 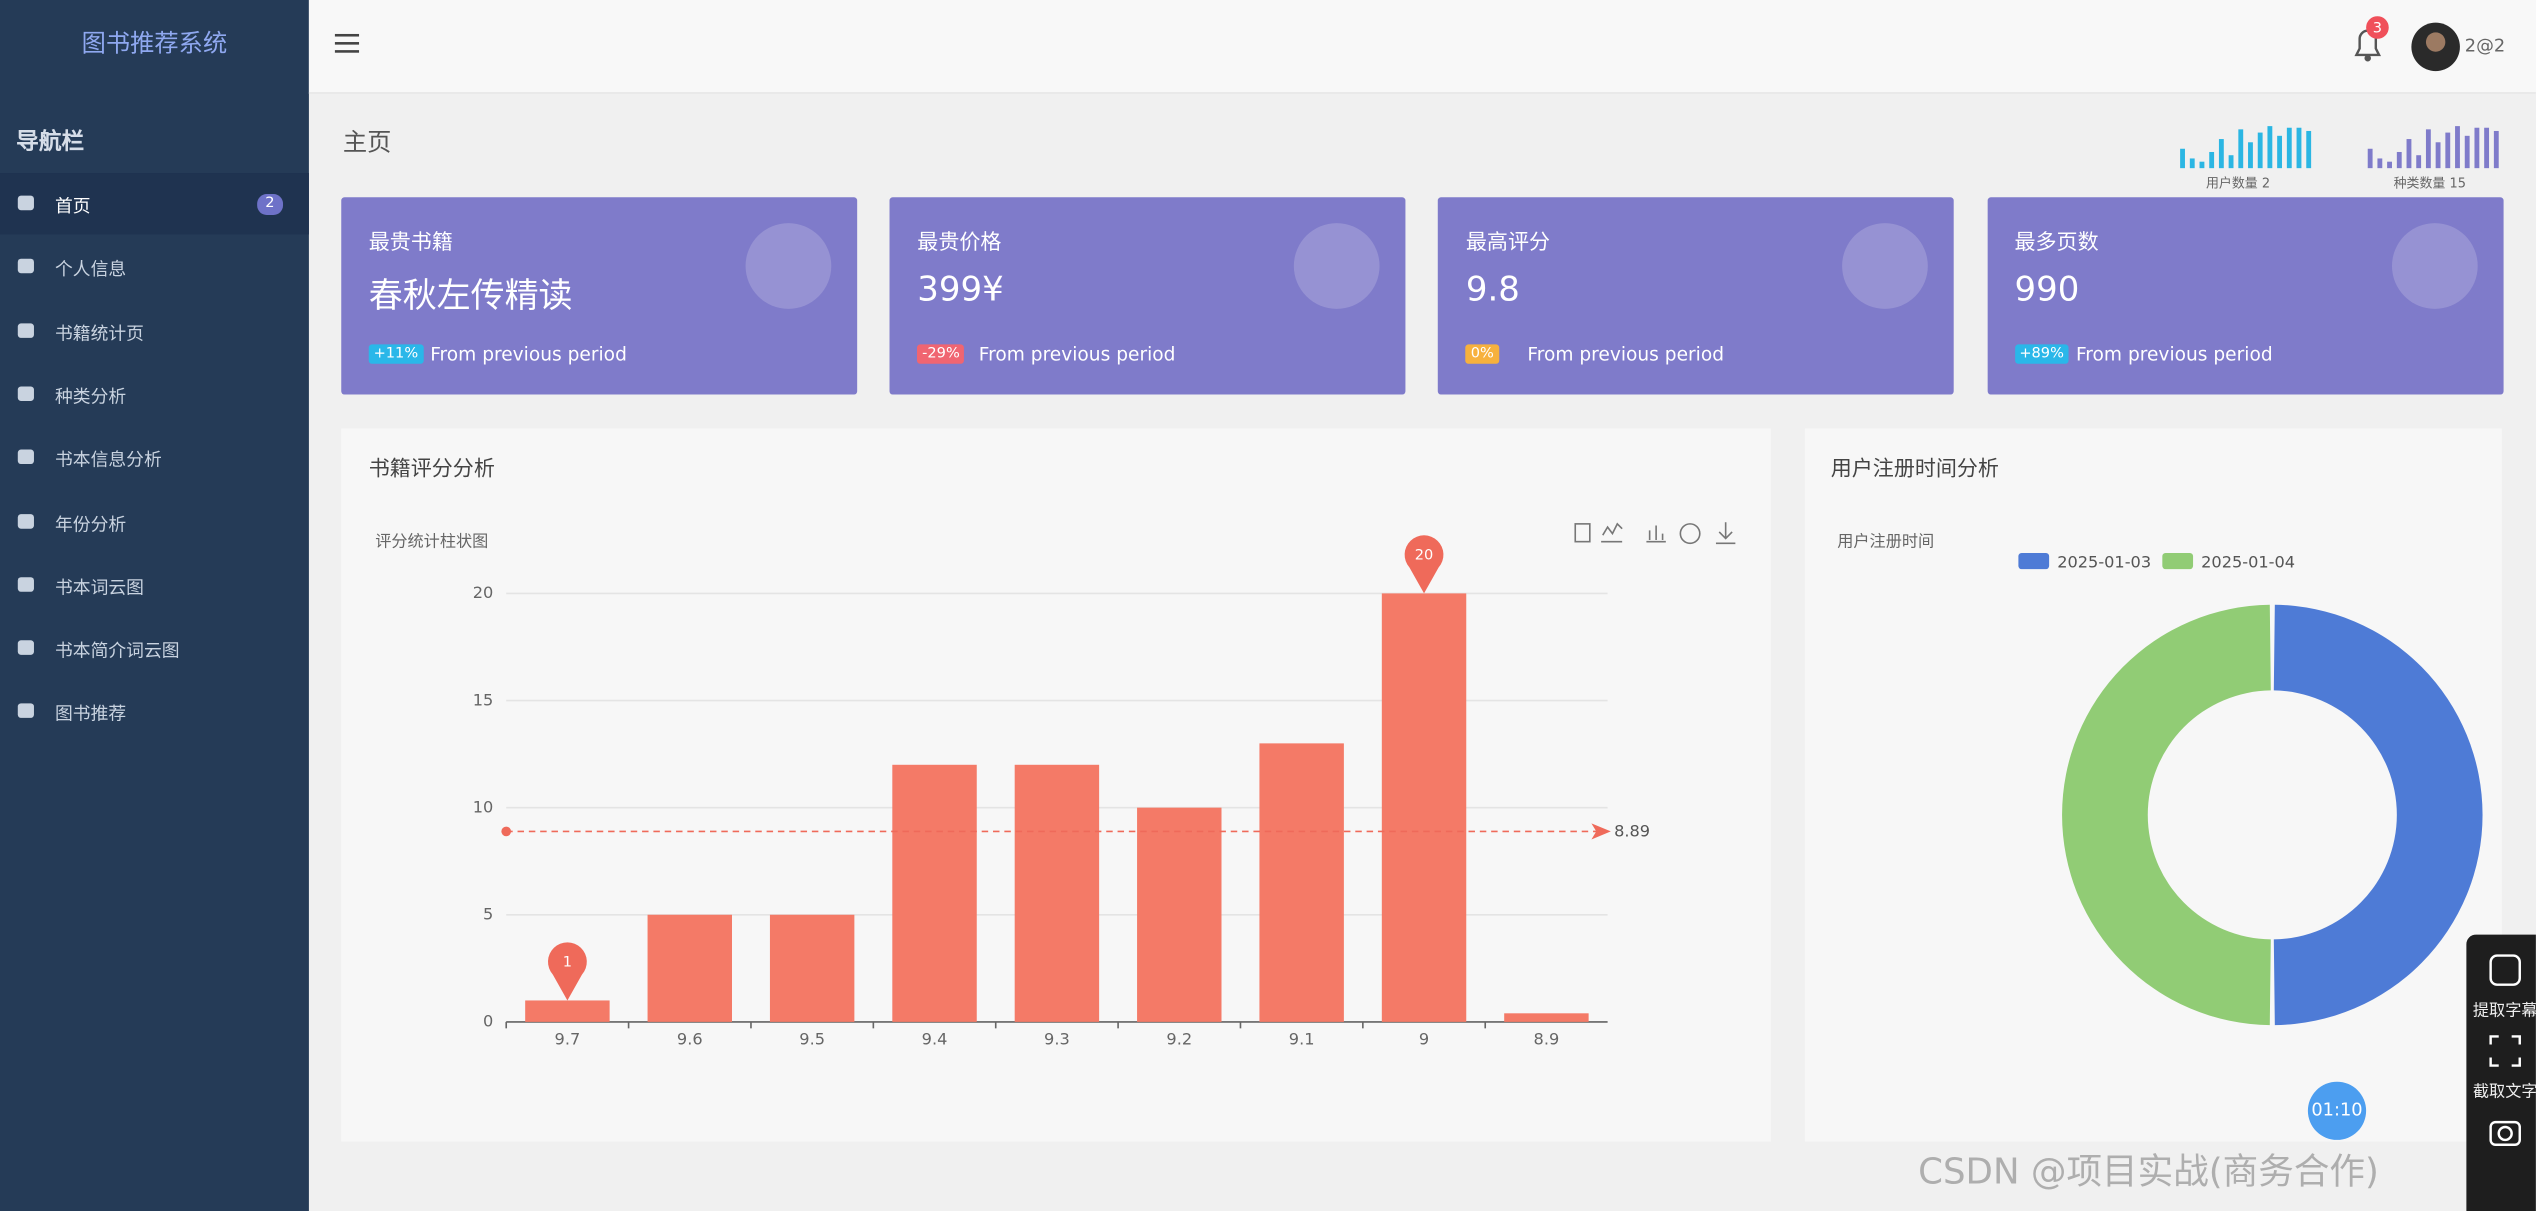 I want to click on average-start, so click(x=506, y=831).